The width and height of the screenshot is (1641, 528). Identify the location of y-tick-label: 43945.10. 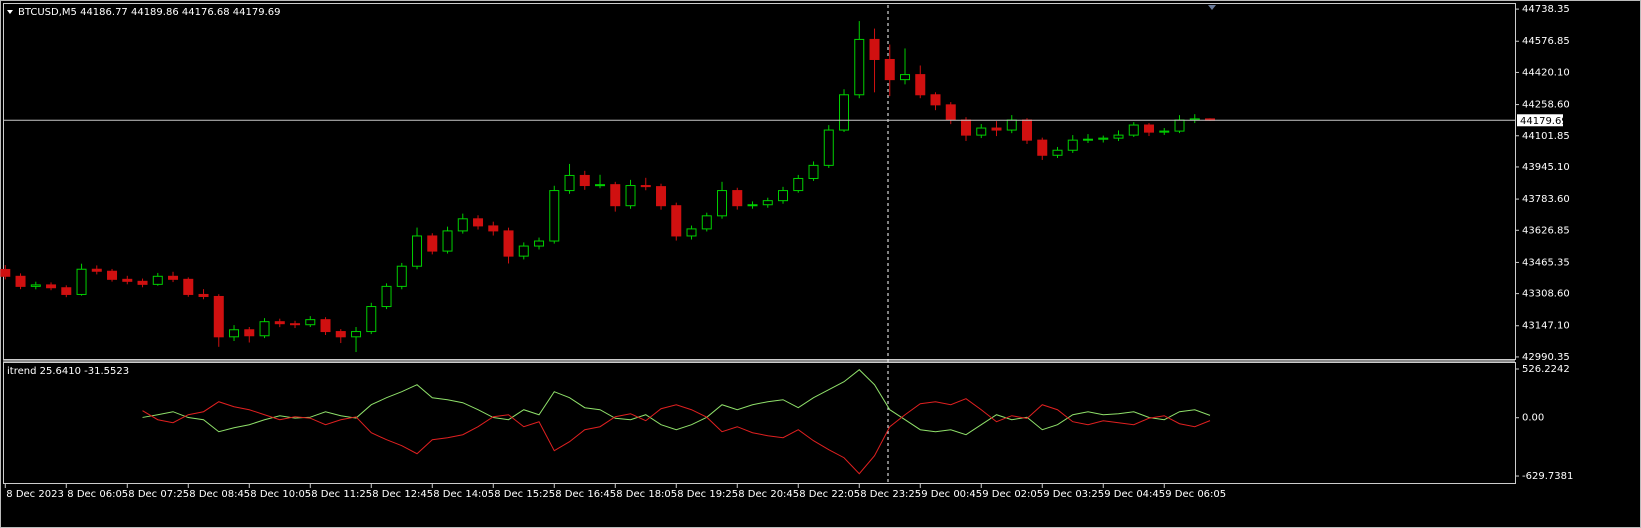
(1546, 167).